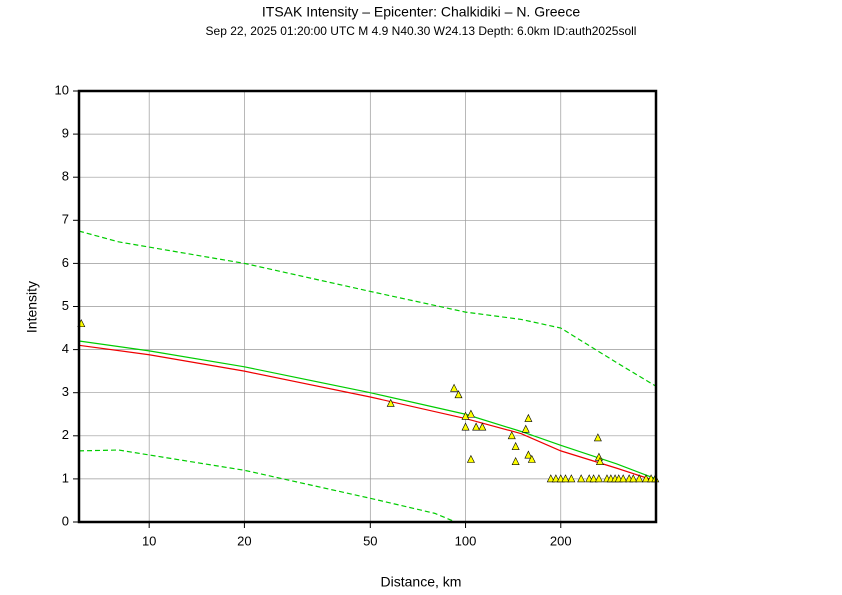 Image resolution: width=842 pixels, height=595 pixels. Describe the element at coordinates (421, 582) in the screenshot. I see `x-axis-label: Distance, km` at that location.